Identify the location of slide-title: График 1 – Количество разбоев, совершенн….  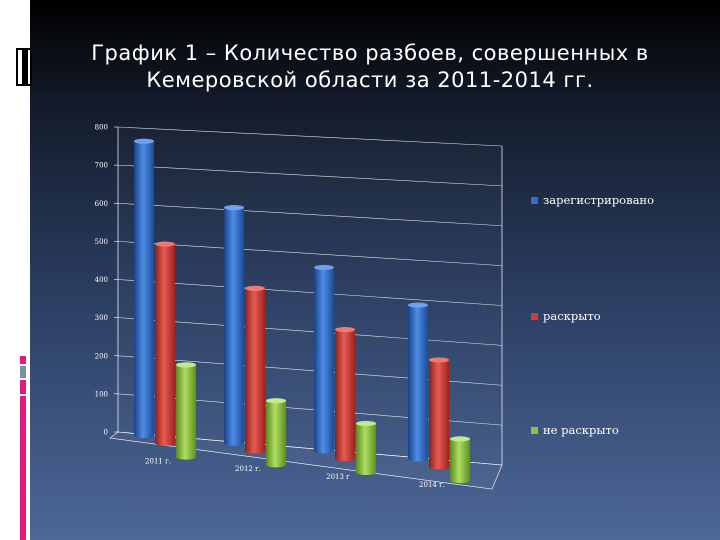
(370, 67).